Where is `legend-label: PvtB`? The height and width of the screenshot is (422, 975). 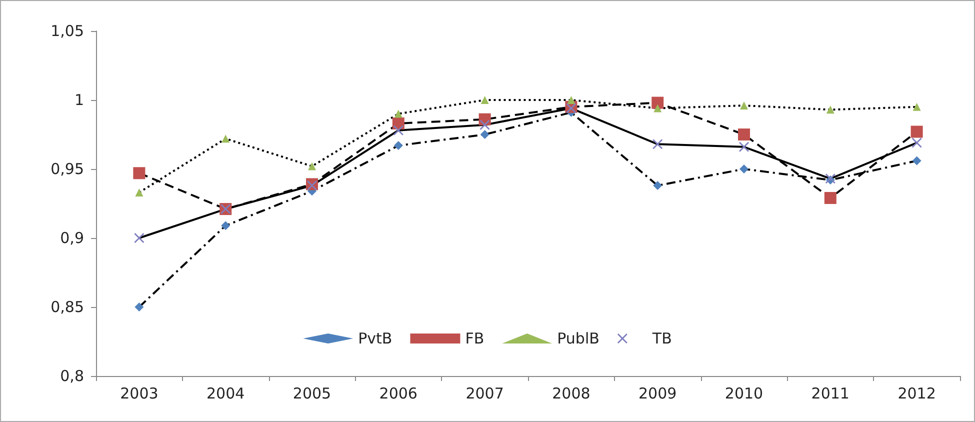 legend-label: PvtB is located at coordinates (375, 339).